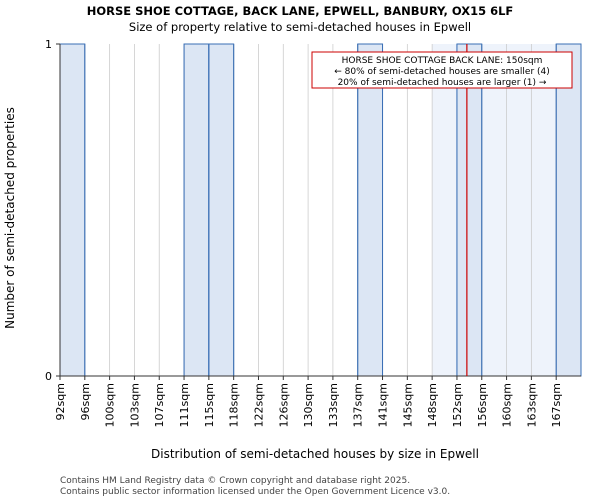 The image size is (600, 500). I want to click on x-tick-label: 103sqm, so click(134, 405).